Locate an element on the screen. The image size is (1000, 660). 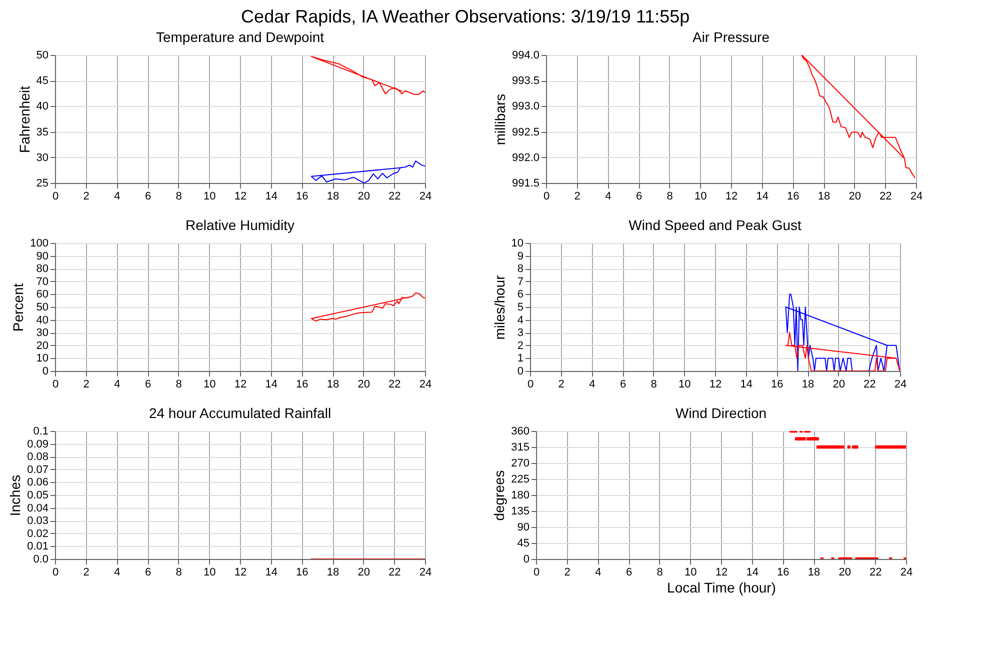
y-tick-label: 3 is located at coordinates (520, 333).